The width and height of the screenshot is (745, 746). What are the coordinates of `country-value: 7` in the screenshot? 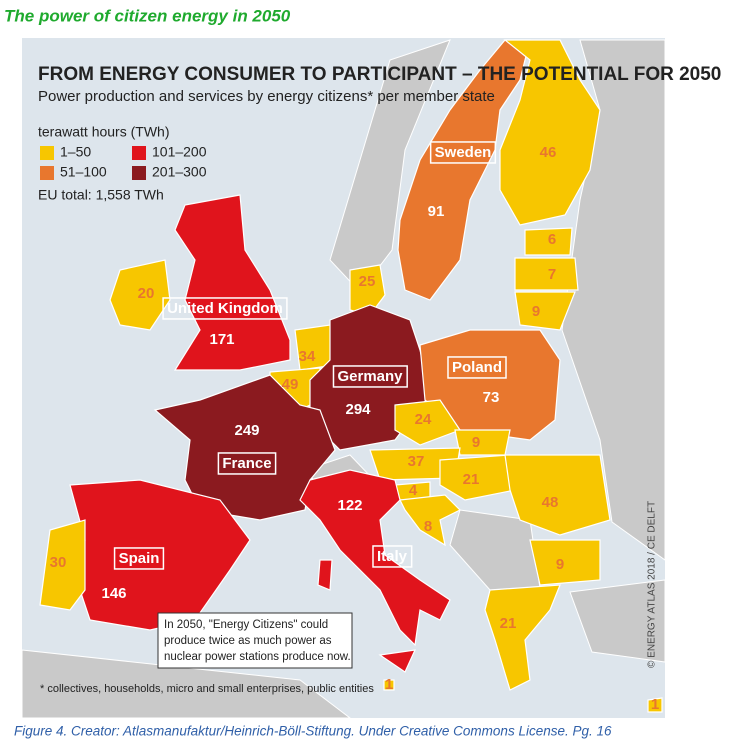 It's located at (552, 274).